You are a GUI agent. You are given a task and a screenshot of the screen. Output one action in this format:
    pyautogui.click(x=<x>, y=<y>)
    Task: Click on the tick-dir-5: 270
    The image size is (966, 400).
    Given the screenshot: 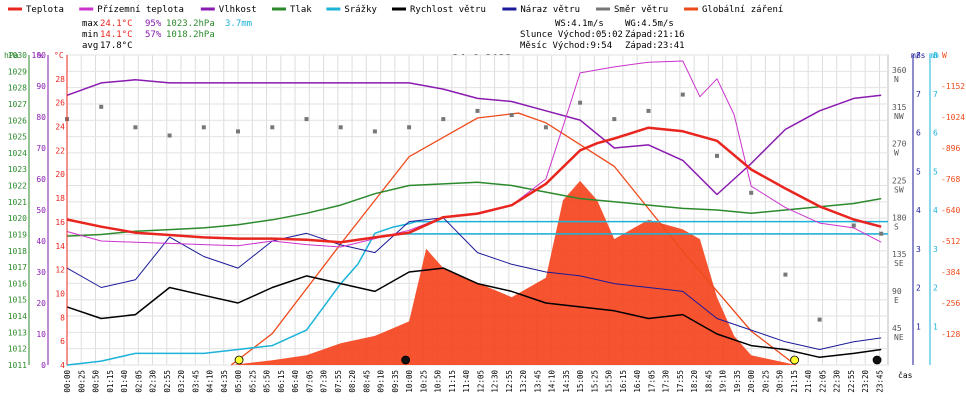 What is the action you would take?
    pyautogui.click(x=899, y=144)
    